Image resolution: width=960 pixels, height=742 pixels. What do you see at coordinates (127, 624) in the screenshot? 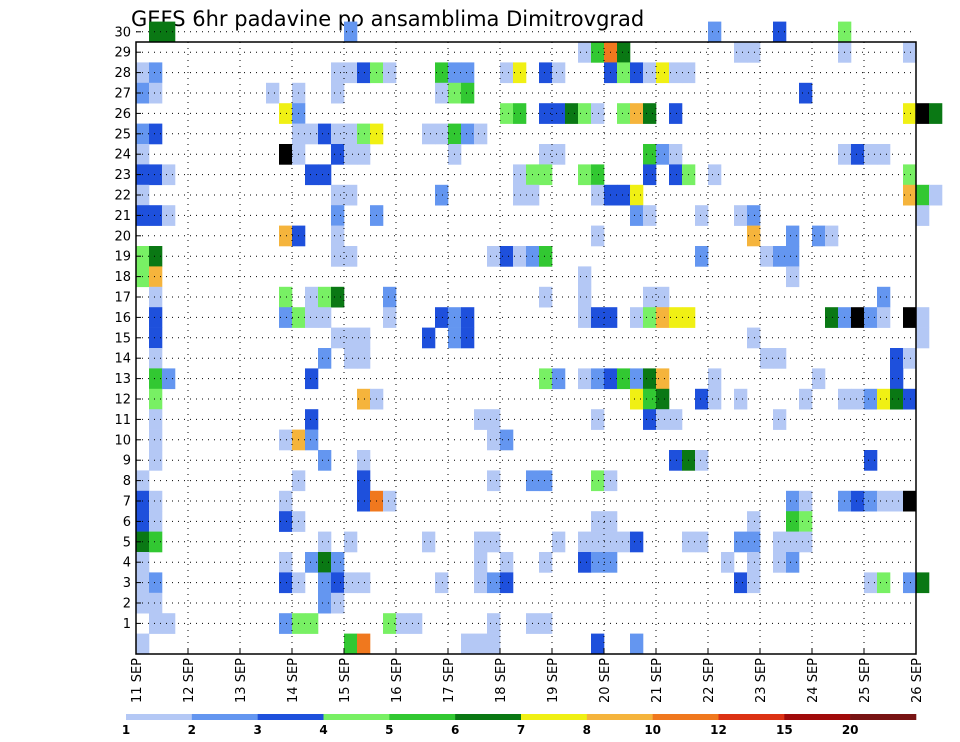
I see `y-tick-label: 1` at bounding box center [127, 624].